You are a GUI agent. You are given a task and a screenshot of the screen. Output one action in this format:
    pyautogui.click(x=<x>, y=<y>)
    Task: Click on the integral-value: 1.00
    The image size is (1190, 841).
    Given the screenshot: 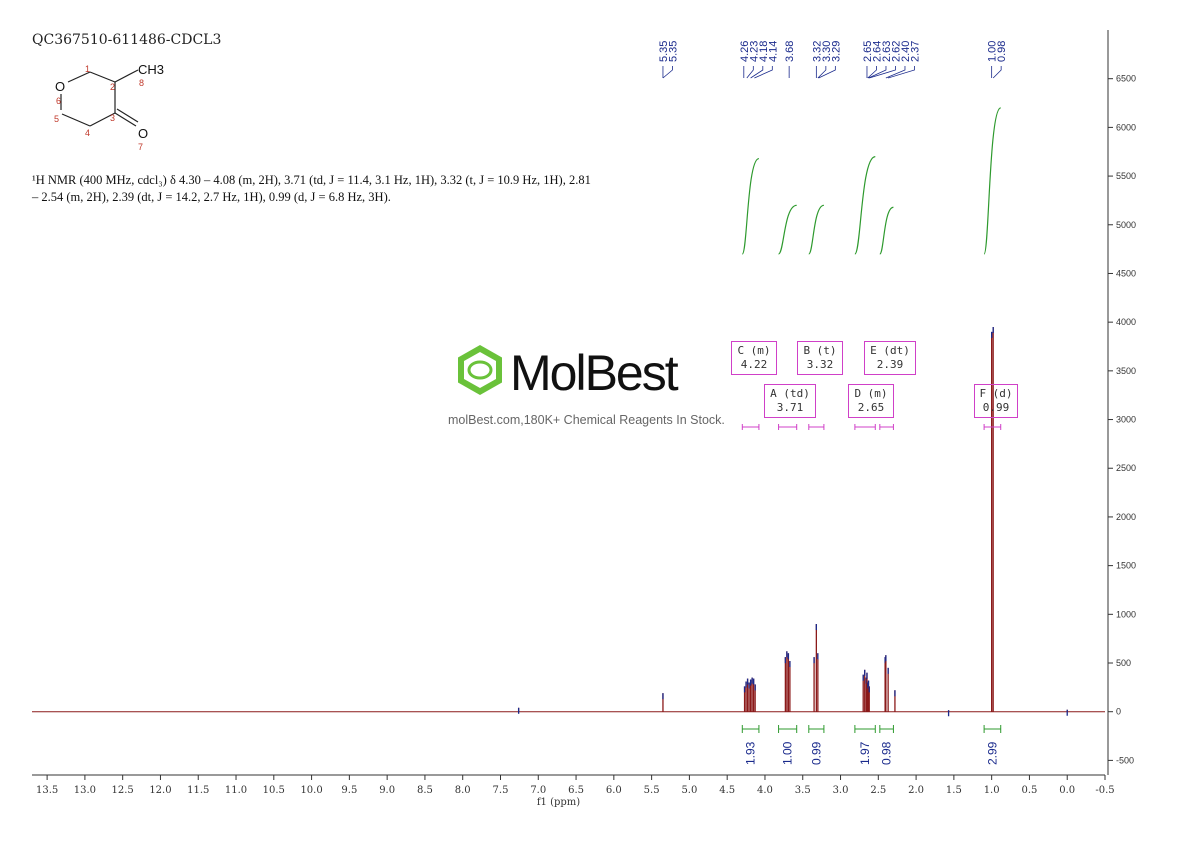 What is the action you would take?
    pyautogui.click(x=788, y=753)
    